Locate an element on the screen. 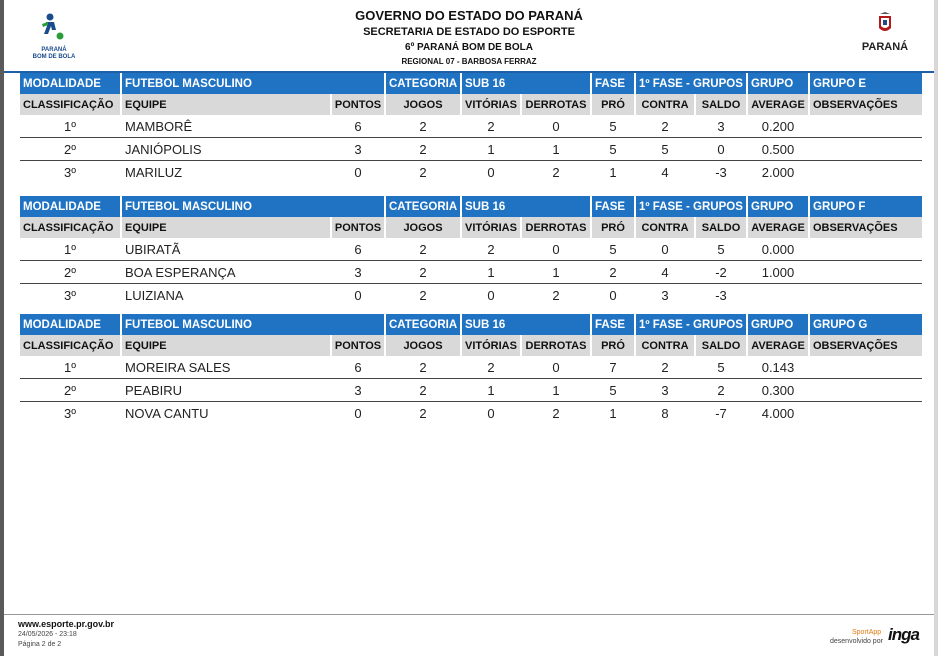 This screenshot has height=656, width=938. footer-url: www.esporte.pr.gov.br is located at coordinates (66, 624).